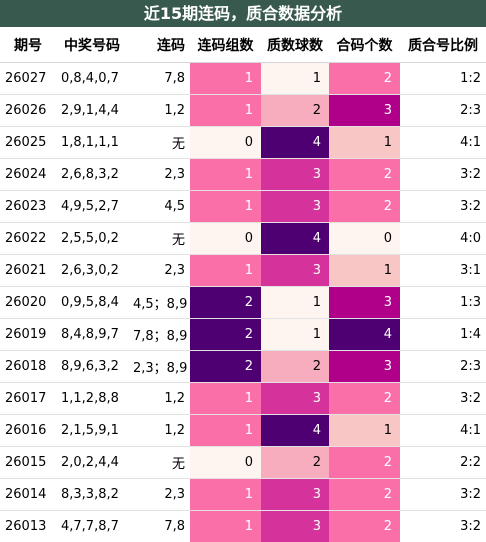 The height and width of the screenshot is (542, 486). Describe the element at coordinates (28, 367) in the screenshot. I see `issue-cell: 26018` at that location.